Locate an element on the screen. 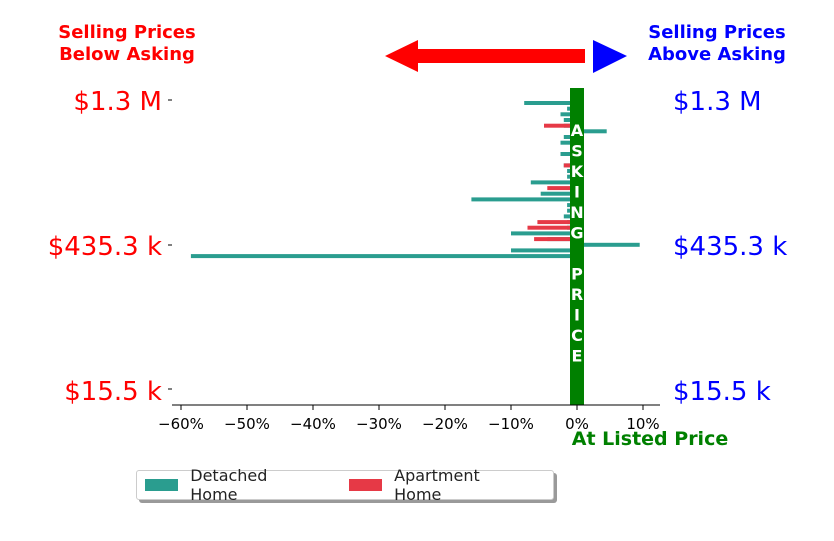 The image size is (834, 541). above-asking-label-line2: Above Asking is located at coordinates (717, 54).